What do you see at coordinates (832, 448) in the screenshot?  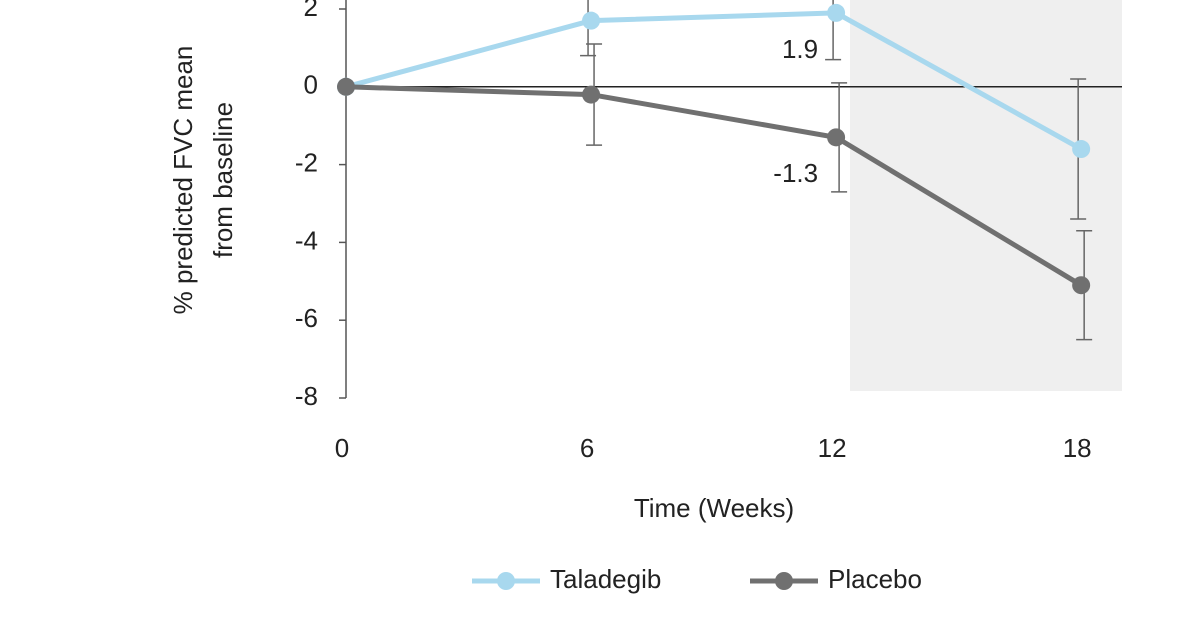 I see `x-tick-label: 12` at bounding box center [832, 448].